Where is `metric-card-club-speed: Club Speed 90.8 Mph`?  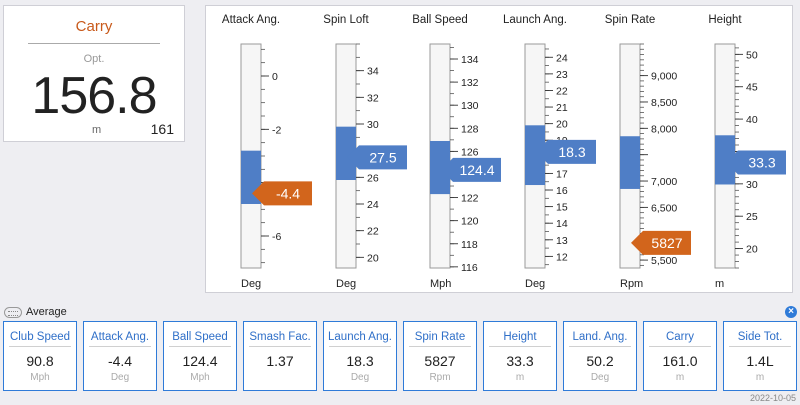 metric-card-club-speed: Club Speed 90.8 Mph is located at coordinates (40, 356).